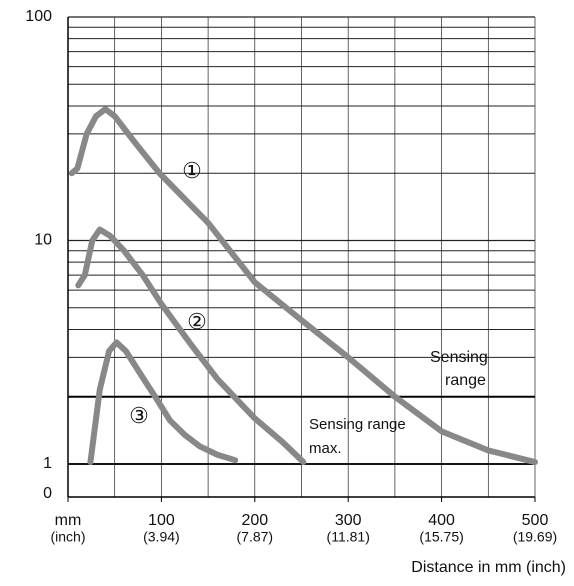 This screenshot has height=586, width=574. What do you see at coordinates (441, 520) in the screenshot?
I see `x-tick-label: 400` at bounding box center [441, 520].